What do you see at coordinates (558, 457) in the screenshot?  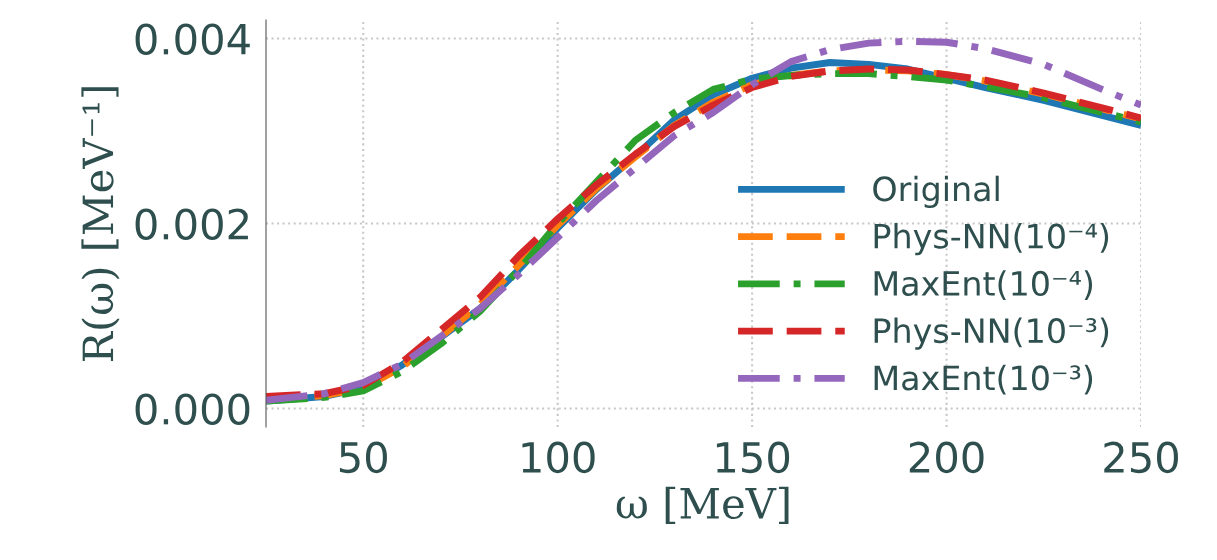 I see `x-tick-label: 100` at bounding box center [558, 457].